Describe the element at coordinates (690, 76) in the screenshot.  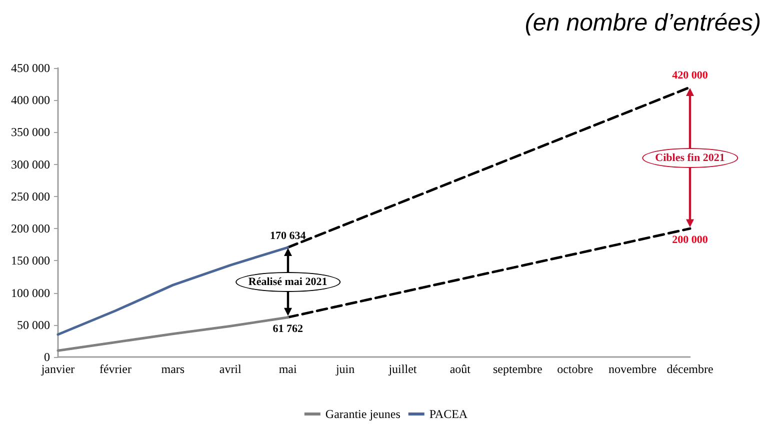
I see `data-label: 420 000` at that location.